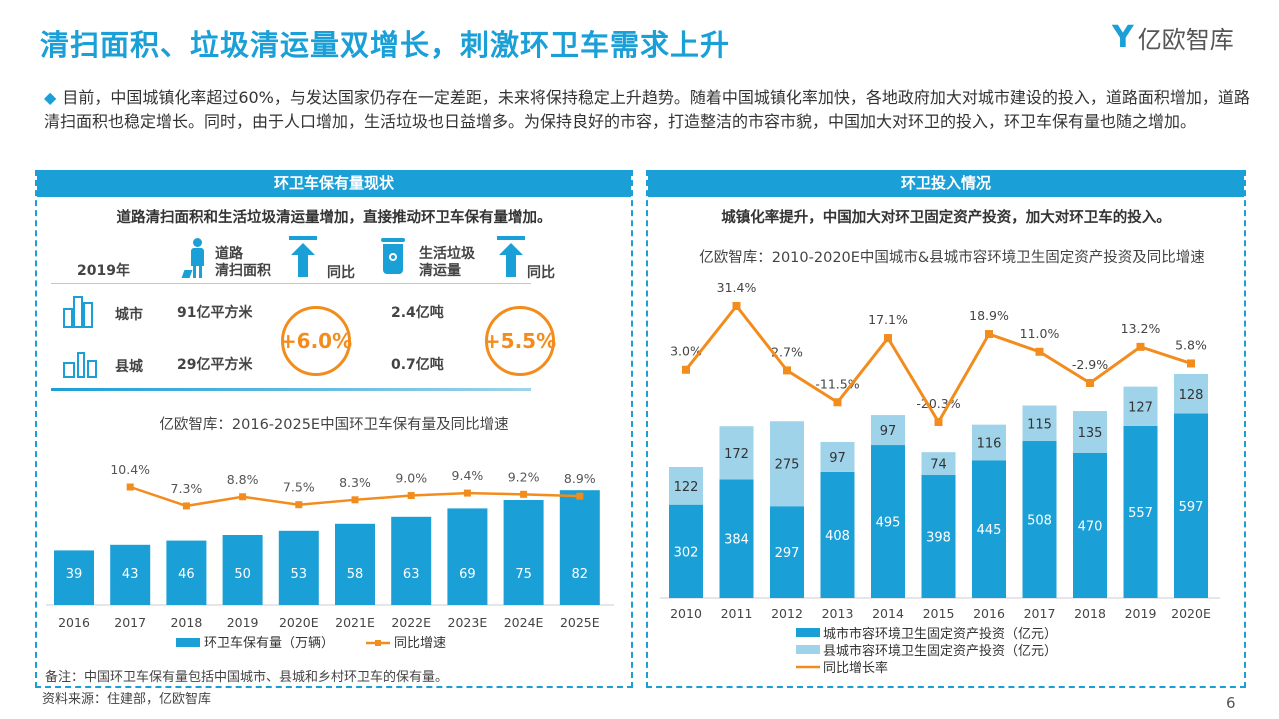 This screenshot has height=719, width=1279. What do you see at coordinates (520, 341) in the screenshot?
I see `garbage-growth-badge: +5.5%` at bounding box center [520, 341].